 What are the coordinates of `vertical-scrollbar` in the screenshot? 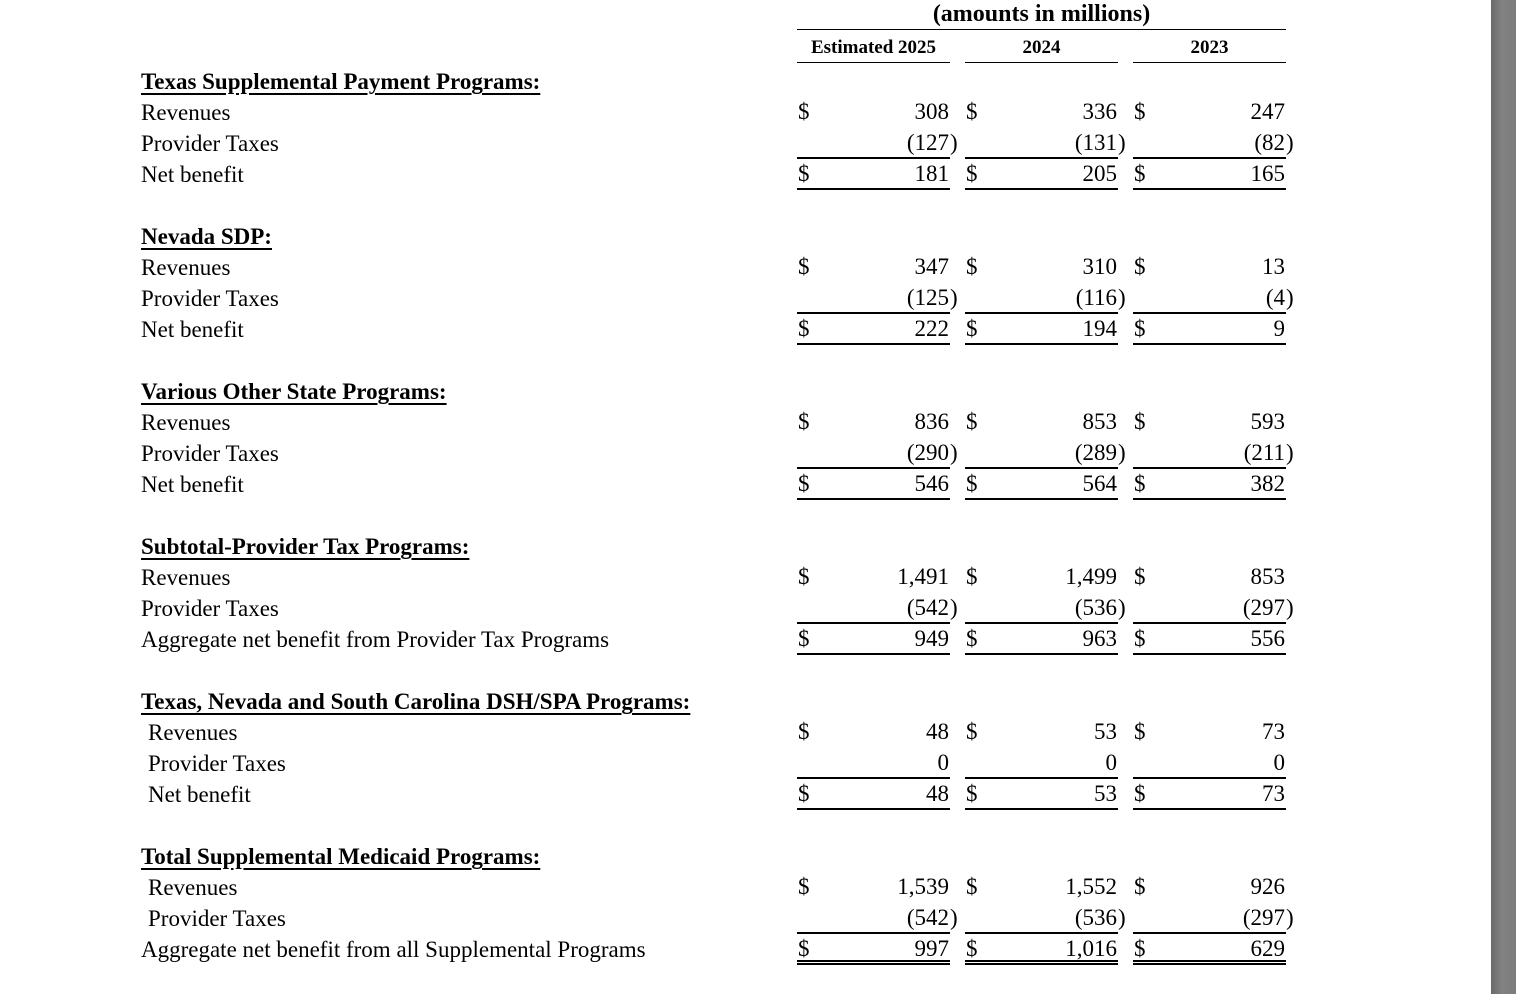 It's located at (1503, 497).